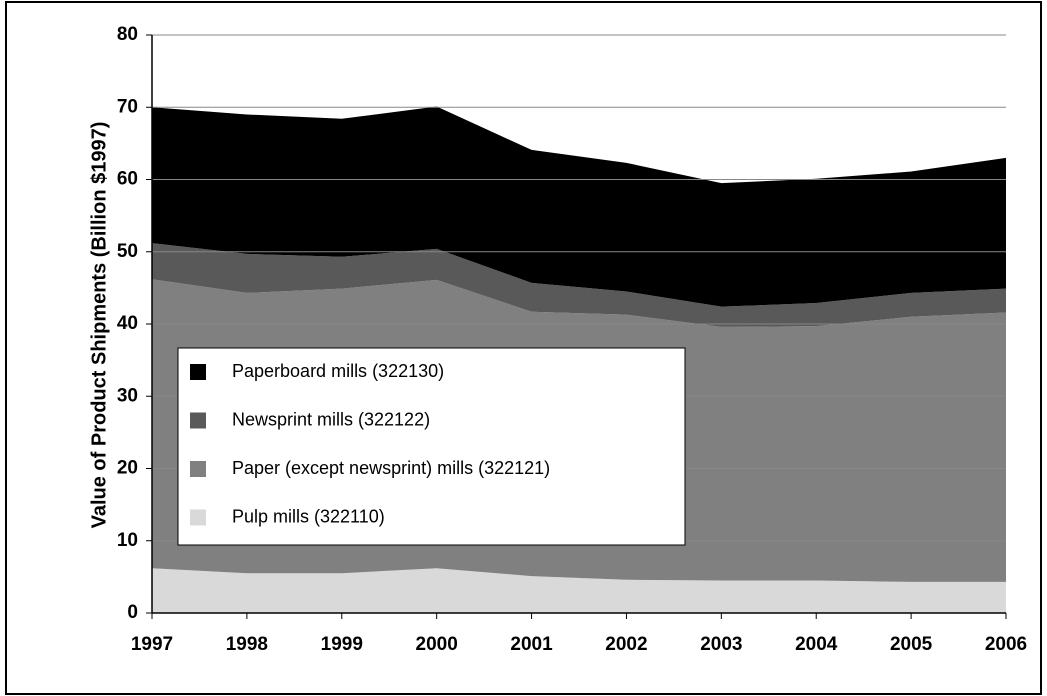 This screenshot has width=1047, height=696. Describe the element at coordinates (1006, 644) in the screenshot. I see `x-tick-label: 2006` at that location.